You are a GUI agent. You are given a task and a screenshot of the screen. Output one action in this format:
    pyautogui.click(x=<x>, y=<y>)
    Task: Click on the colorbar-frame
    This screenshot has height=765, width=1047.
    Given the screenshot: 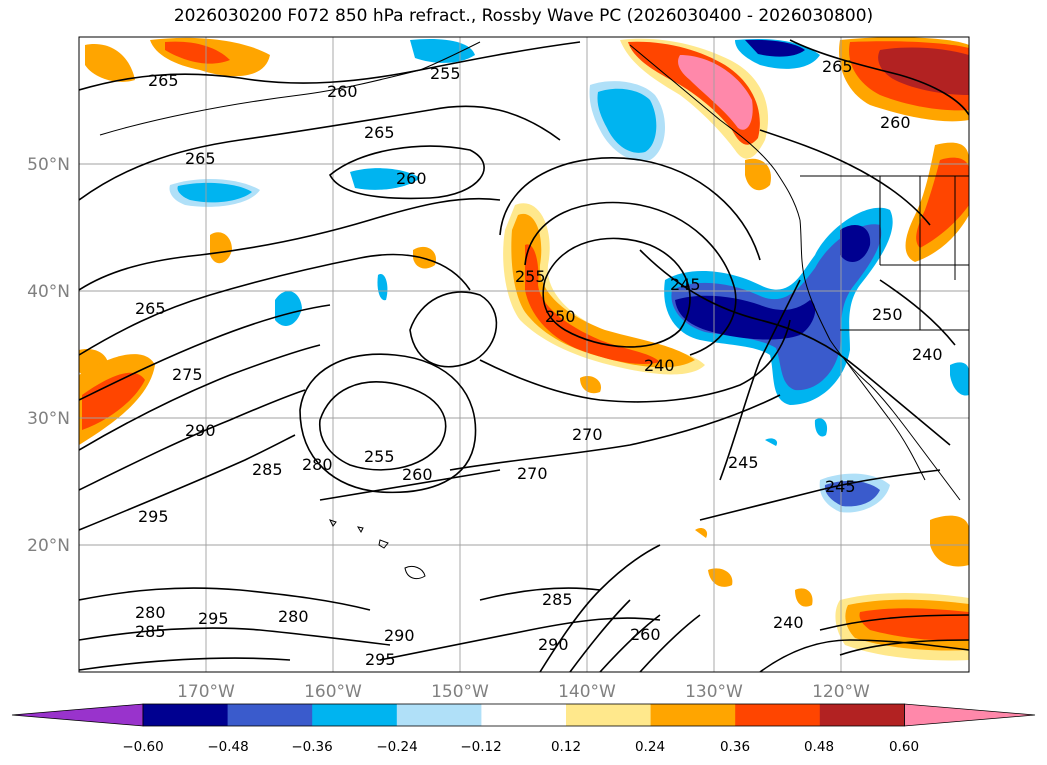 What is the action you would take?
    pyautogui.click(x=523, y=715)
    